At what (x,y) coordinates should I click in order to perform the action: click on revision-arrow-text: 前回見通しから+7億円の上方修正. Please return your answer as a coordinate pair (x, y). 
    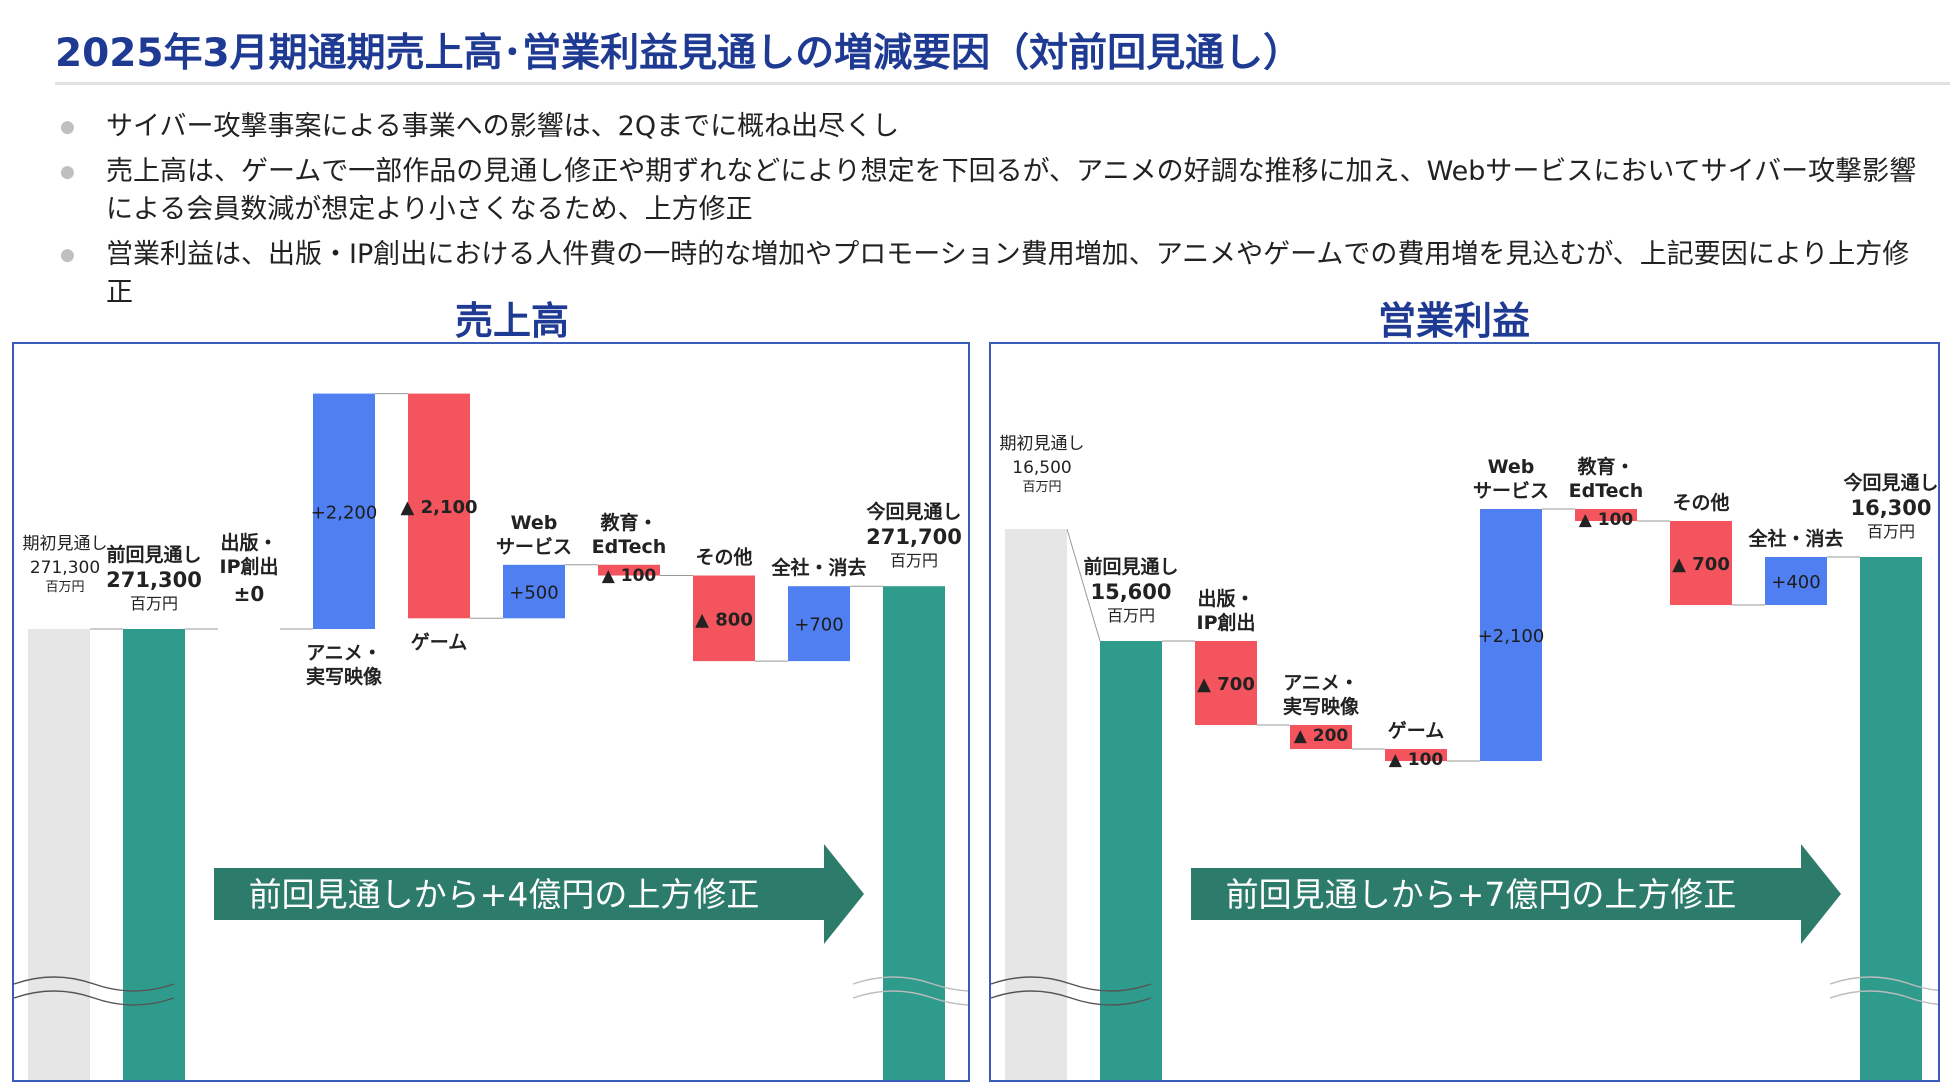
    Looking at the image, I should click on (1481, 894).